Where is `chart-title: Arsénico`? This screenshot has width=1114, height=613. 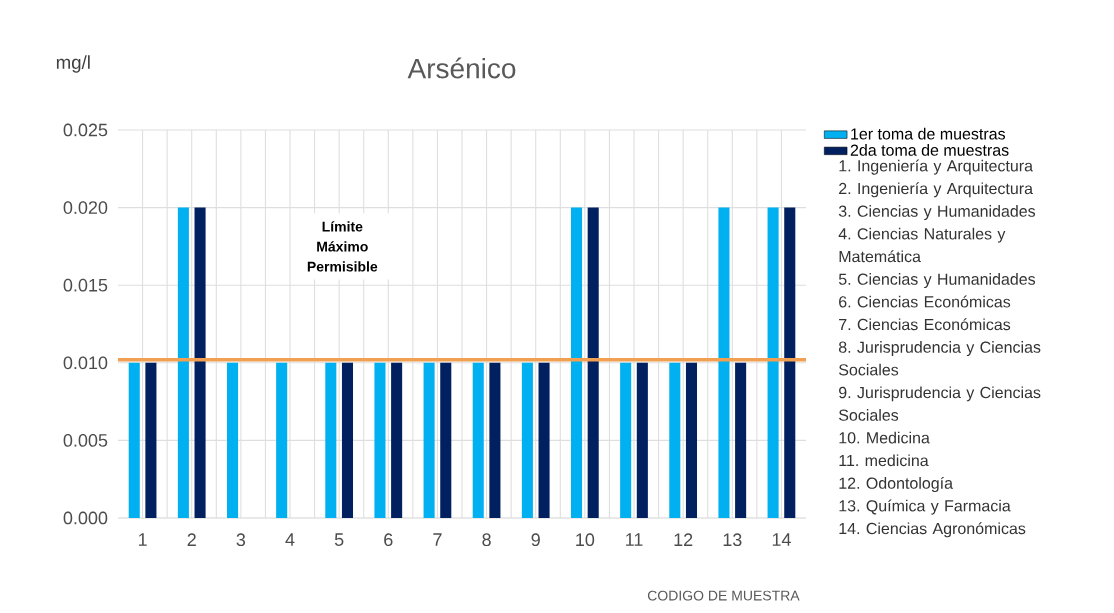 chart-title: Arsénico is located at coordinates (461, 68).